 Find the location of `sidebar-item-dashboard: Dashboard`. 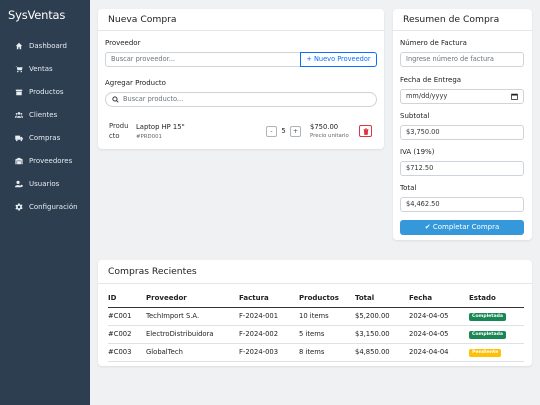

sidebar-item-dashboard: Dashboard is located at coordinates (45, 45).